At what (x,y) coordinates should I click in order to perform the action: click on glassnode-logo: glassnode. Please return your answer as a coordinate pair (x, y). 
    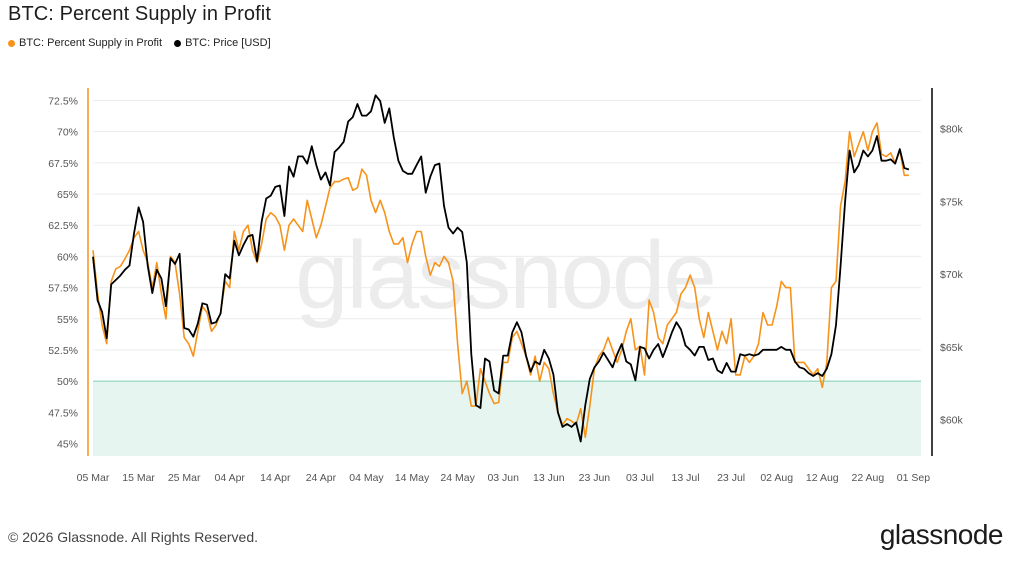
    Looking at the image, I should click on (941, 534).